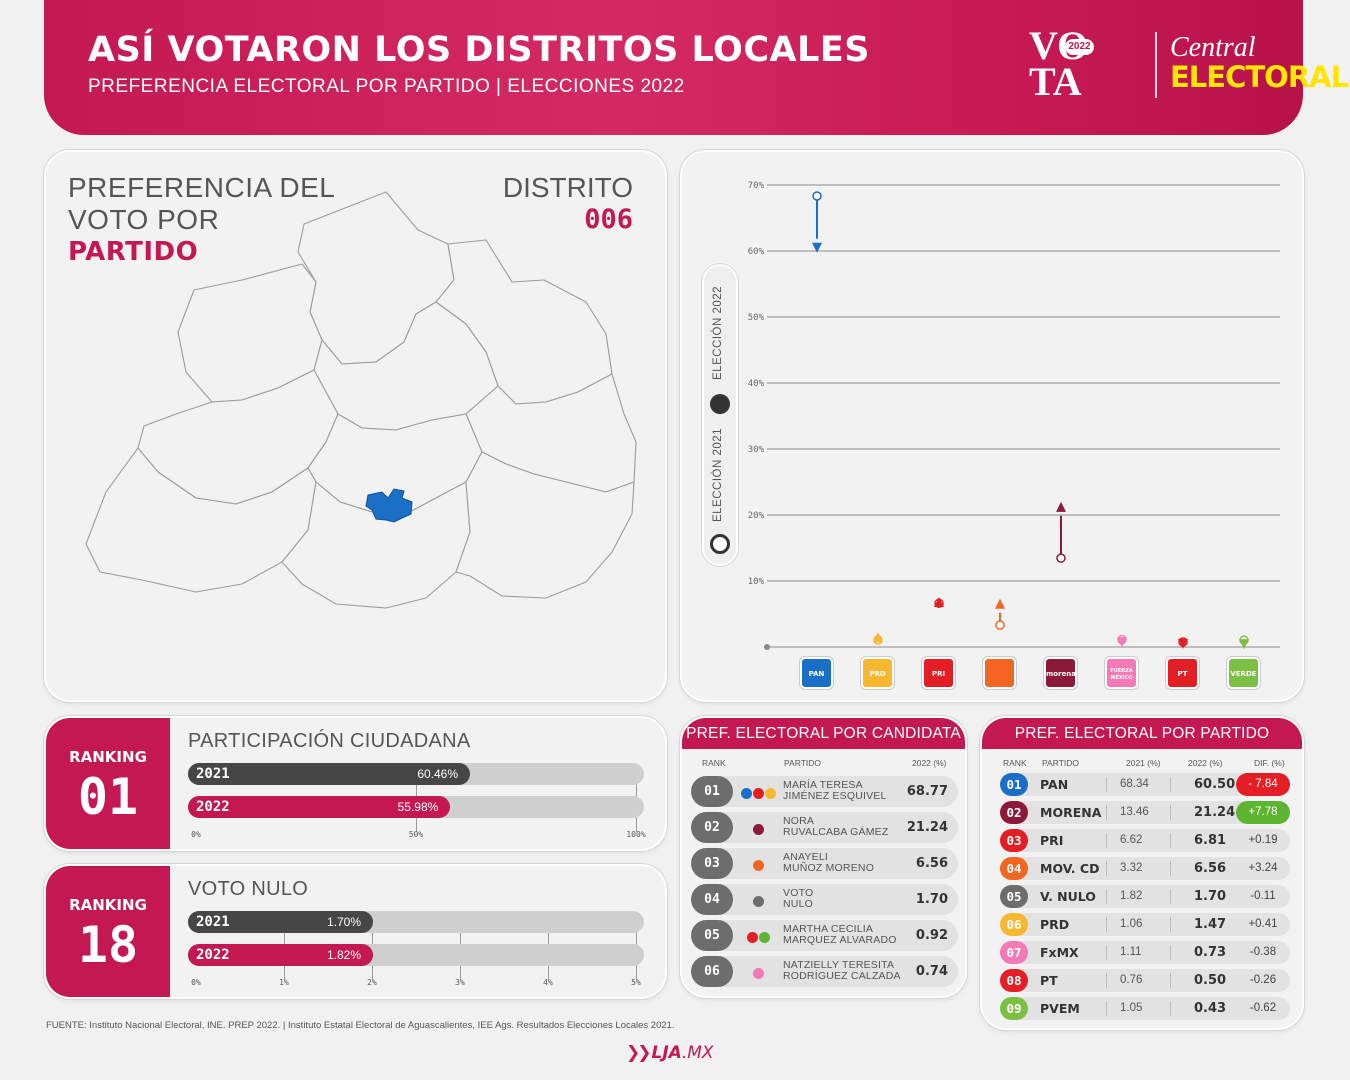 This screenshot has width=1350, height=1080. What do you see at coordinates (1061, 558) in the screenshot?
I see `point-2021-morena` at bounding box center [1061, 558].